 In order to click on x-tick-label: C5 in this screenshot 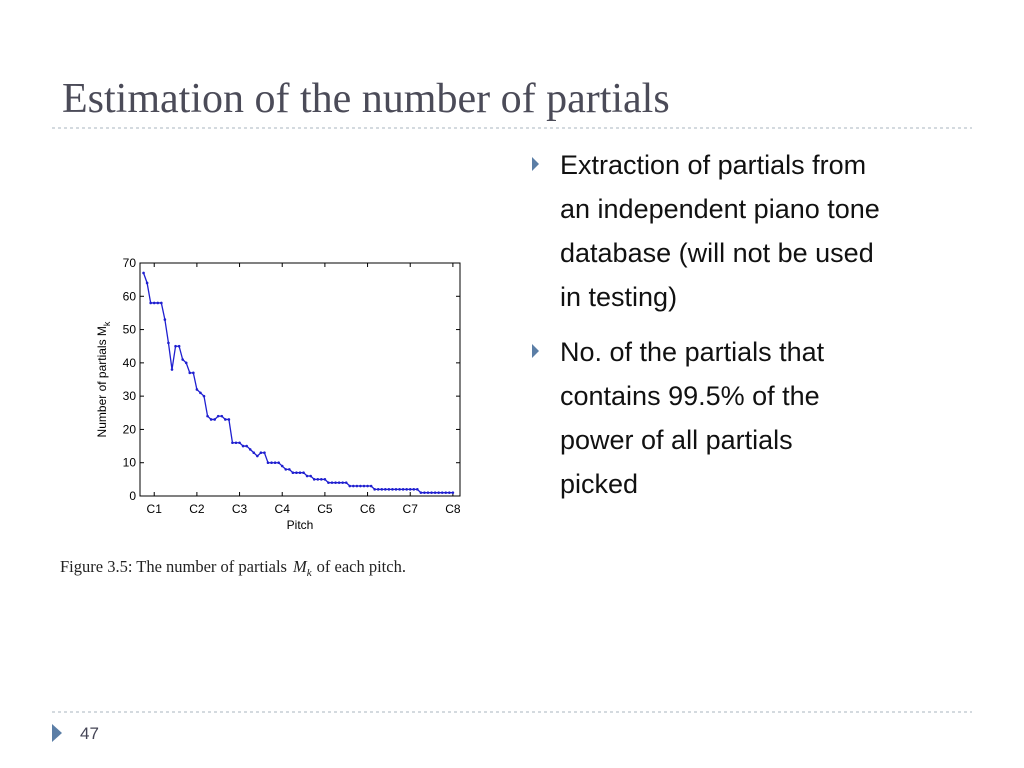, I will do `click(325, 509)`.